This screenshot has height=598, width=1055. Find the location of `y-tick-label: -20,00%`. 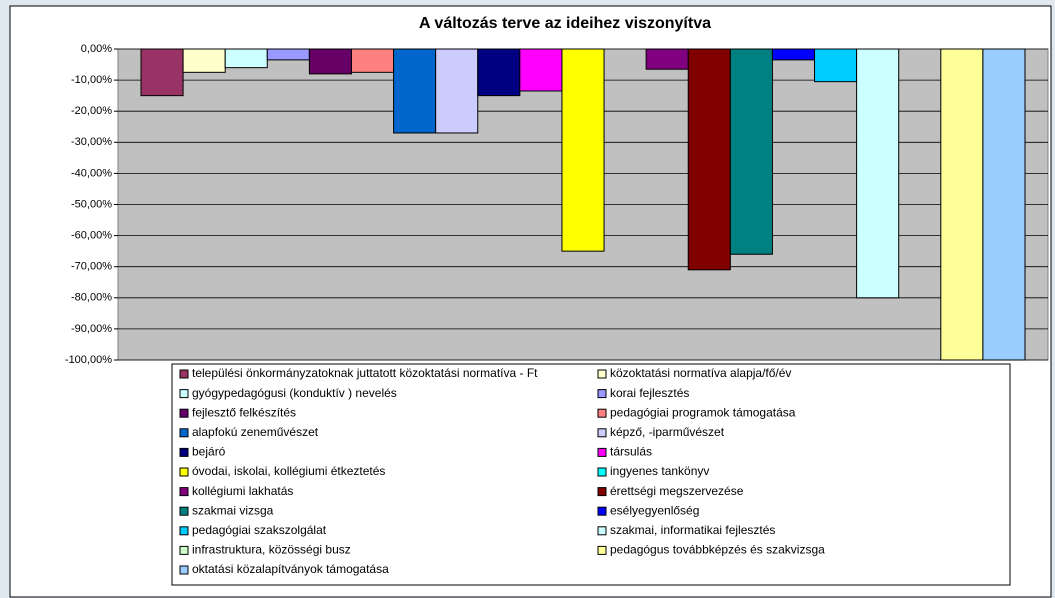

y-tick-label: -20,00% is located at coordinates (91, 111).